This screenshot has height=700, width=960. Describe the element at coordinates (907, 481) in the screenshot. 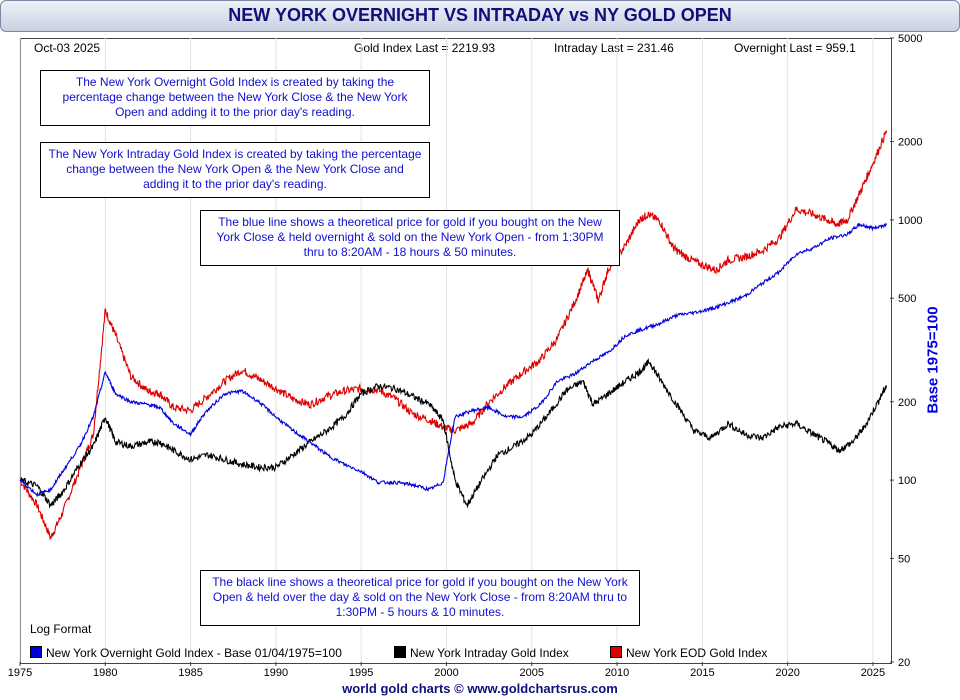

I see `y-tick-label: 100` at that location.